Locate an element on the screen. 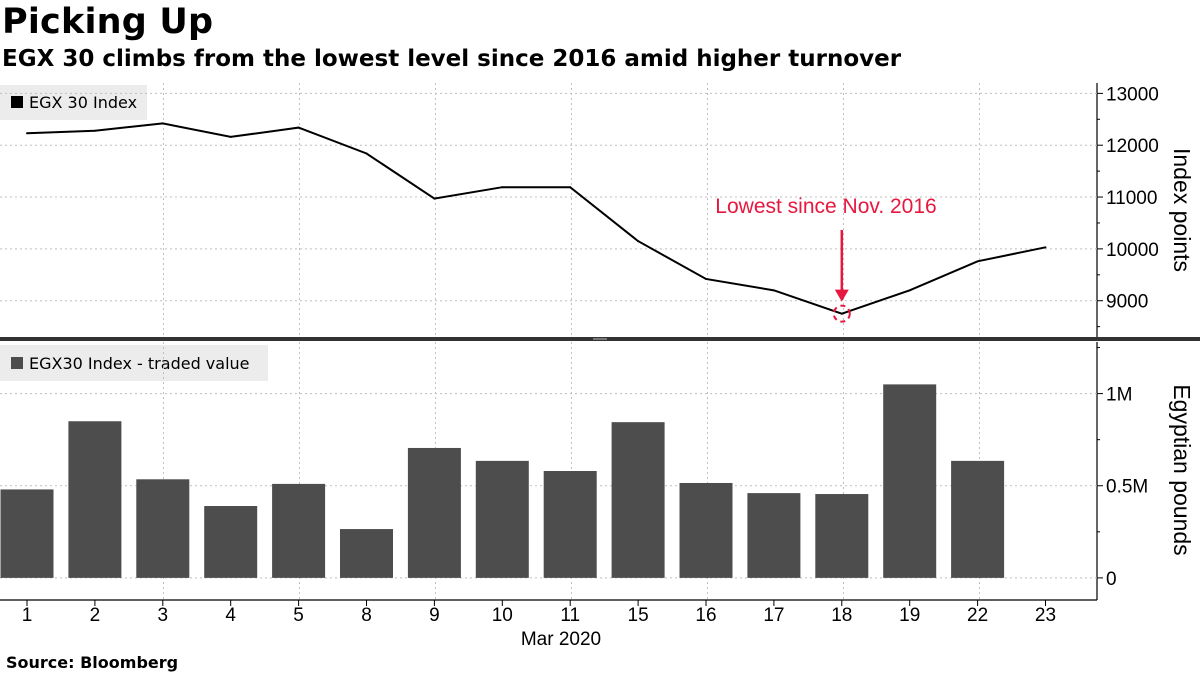 Image resolution: width=1200 pixels, height=675 pixels. index-y-tick-label: 9000 is located at coordinates (1127, 302).